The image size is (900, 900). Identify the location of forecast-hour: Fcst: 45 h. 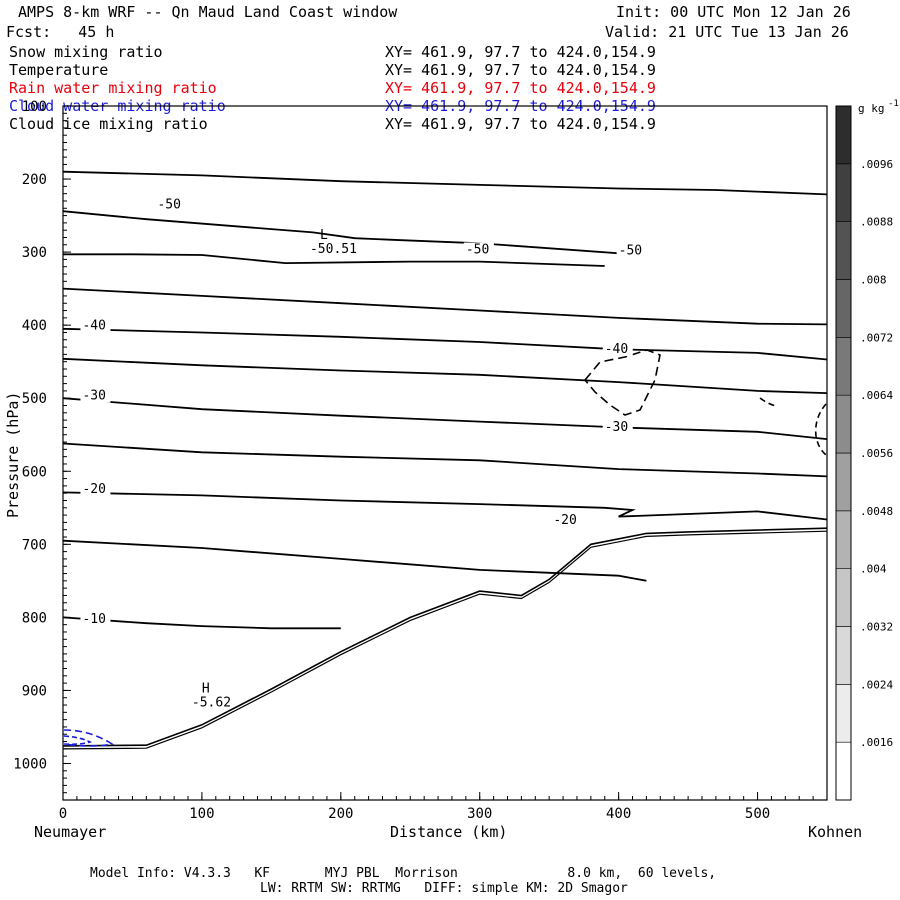
(60, 32).